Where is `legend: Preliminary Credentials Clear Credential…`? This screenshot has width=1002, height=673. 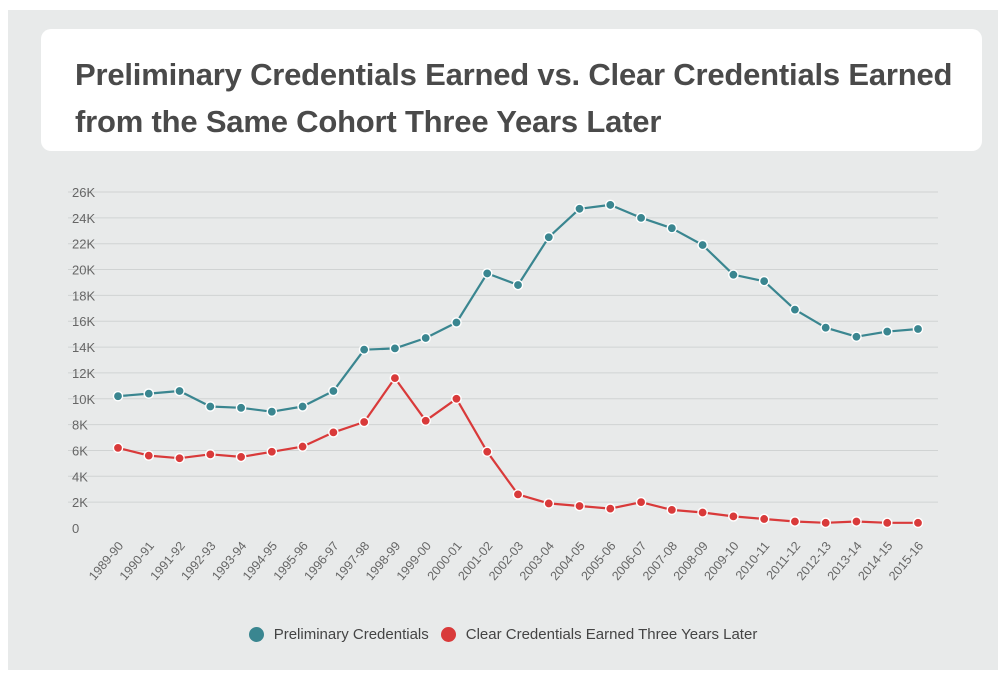
legend: Preliminary Credentials Clear Credential… is located at coordinates (503, 634).